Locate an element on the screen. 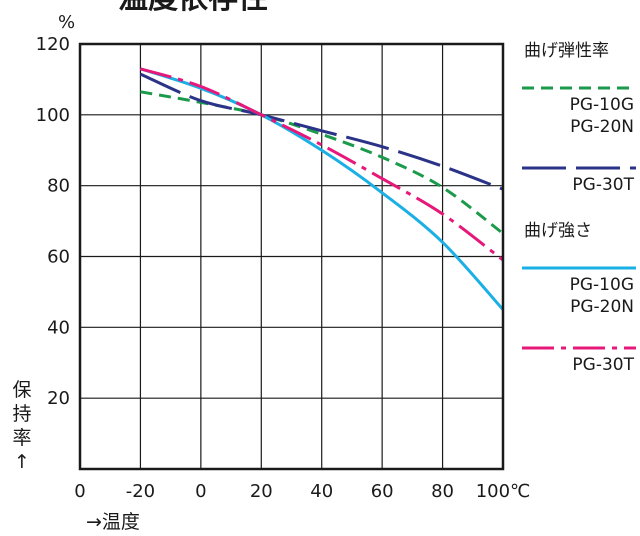 The width and height of the screenshot is (640, 536). legend-heading: 曲げ弾性率 is located at coordinates (566, 51).